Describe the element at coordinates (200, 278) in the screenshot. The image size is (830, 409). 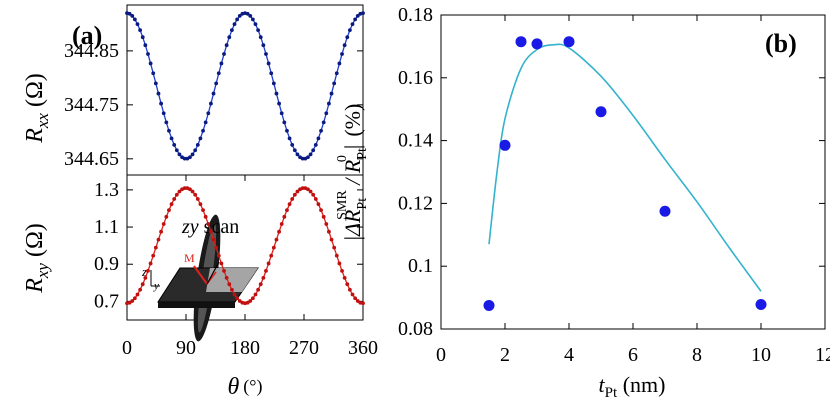
I see `scan-geometry-inset: M z y zy scan` at that location.